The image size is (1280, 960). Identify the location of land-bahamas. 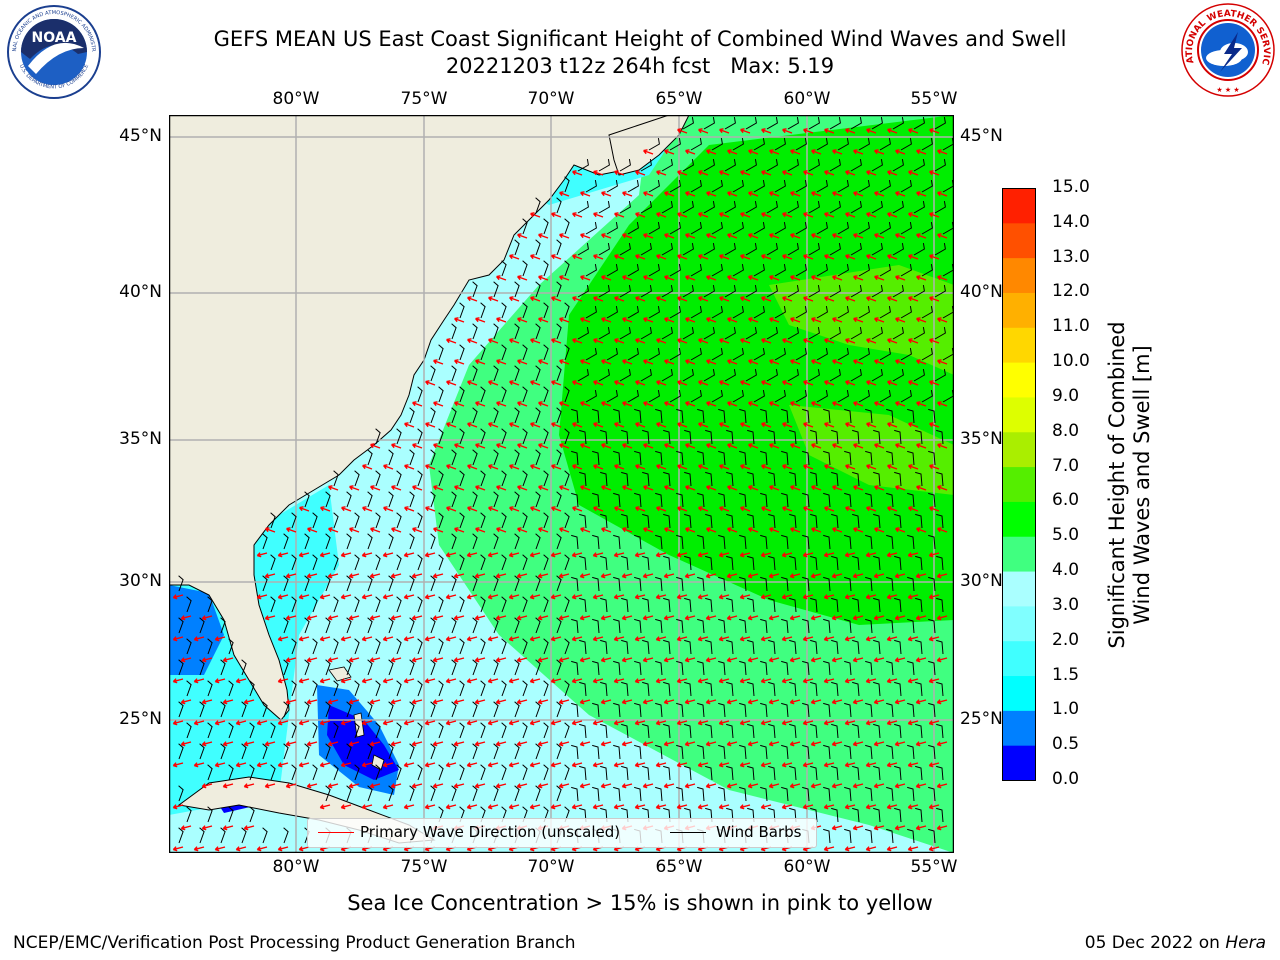
(356, 718).